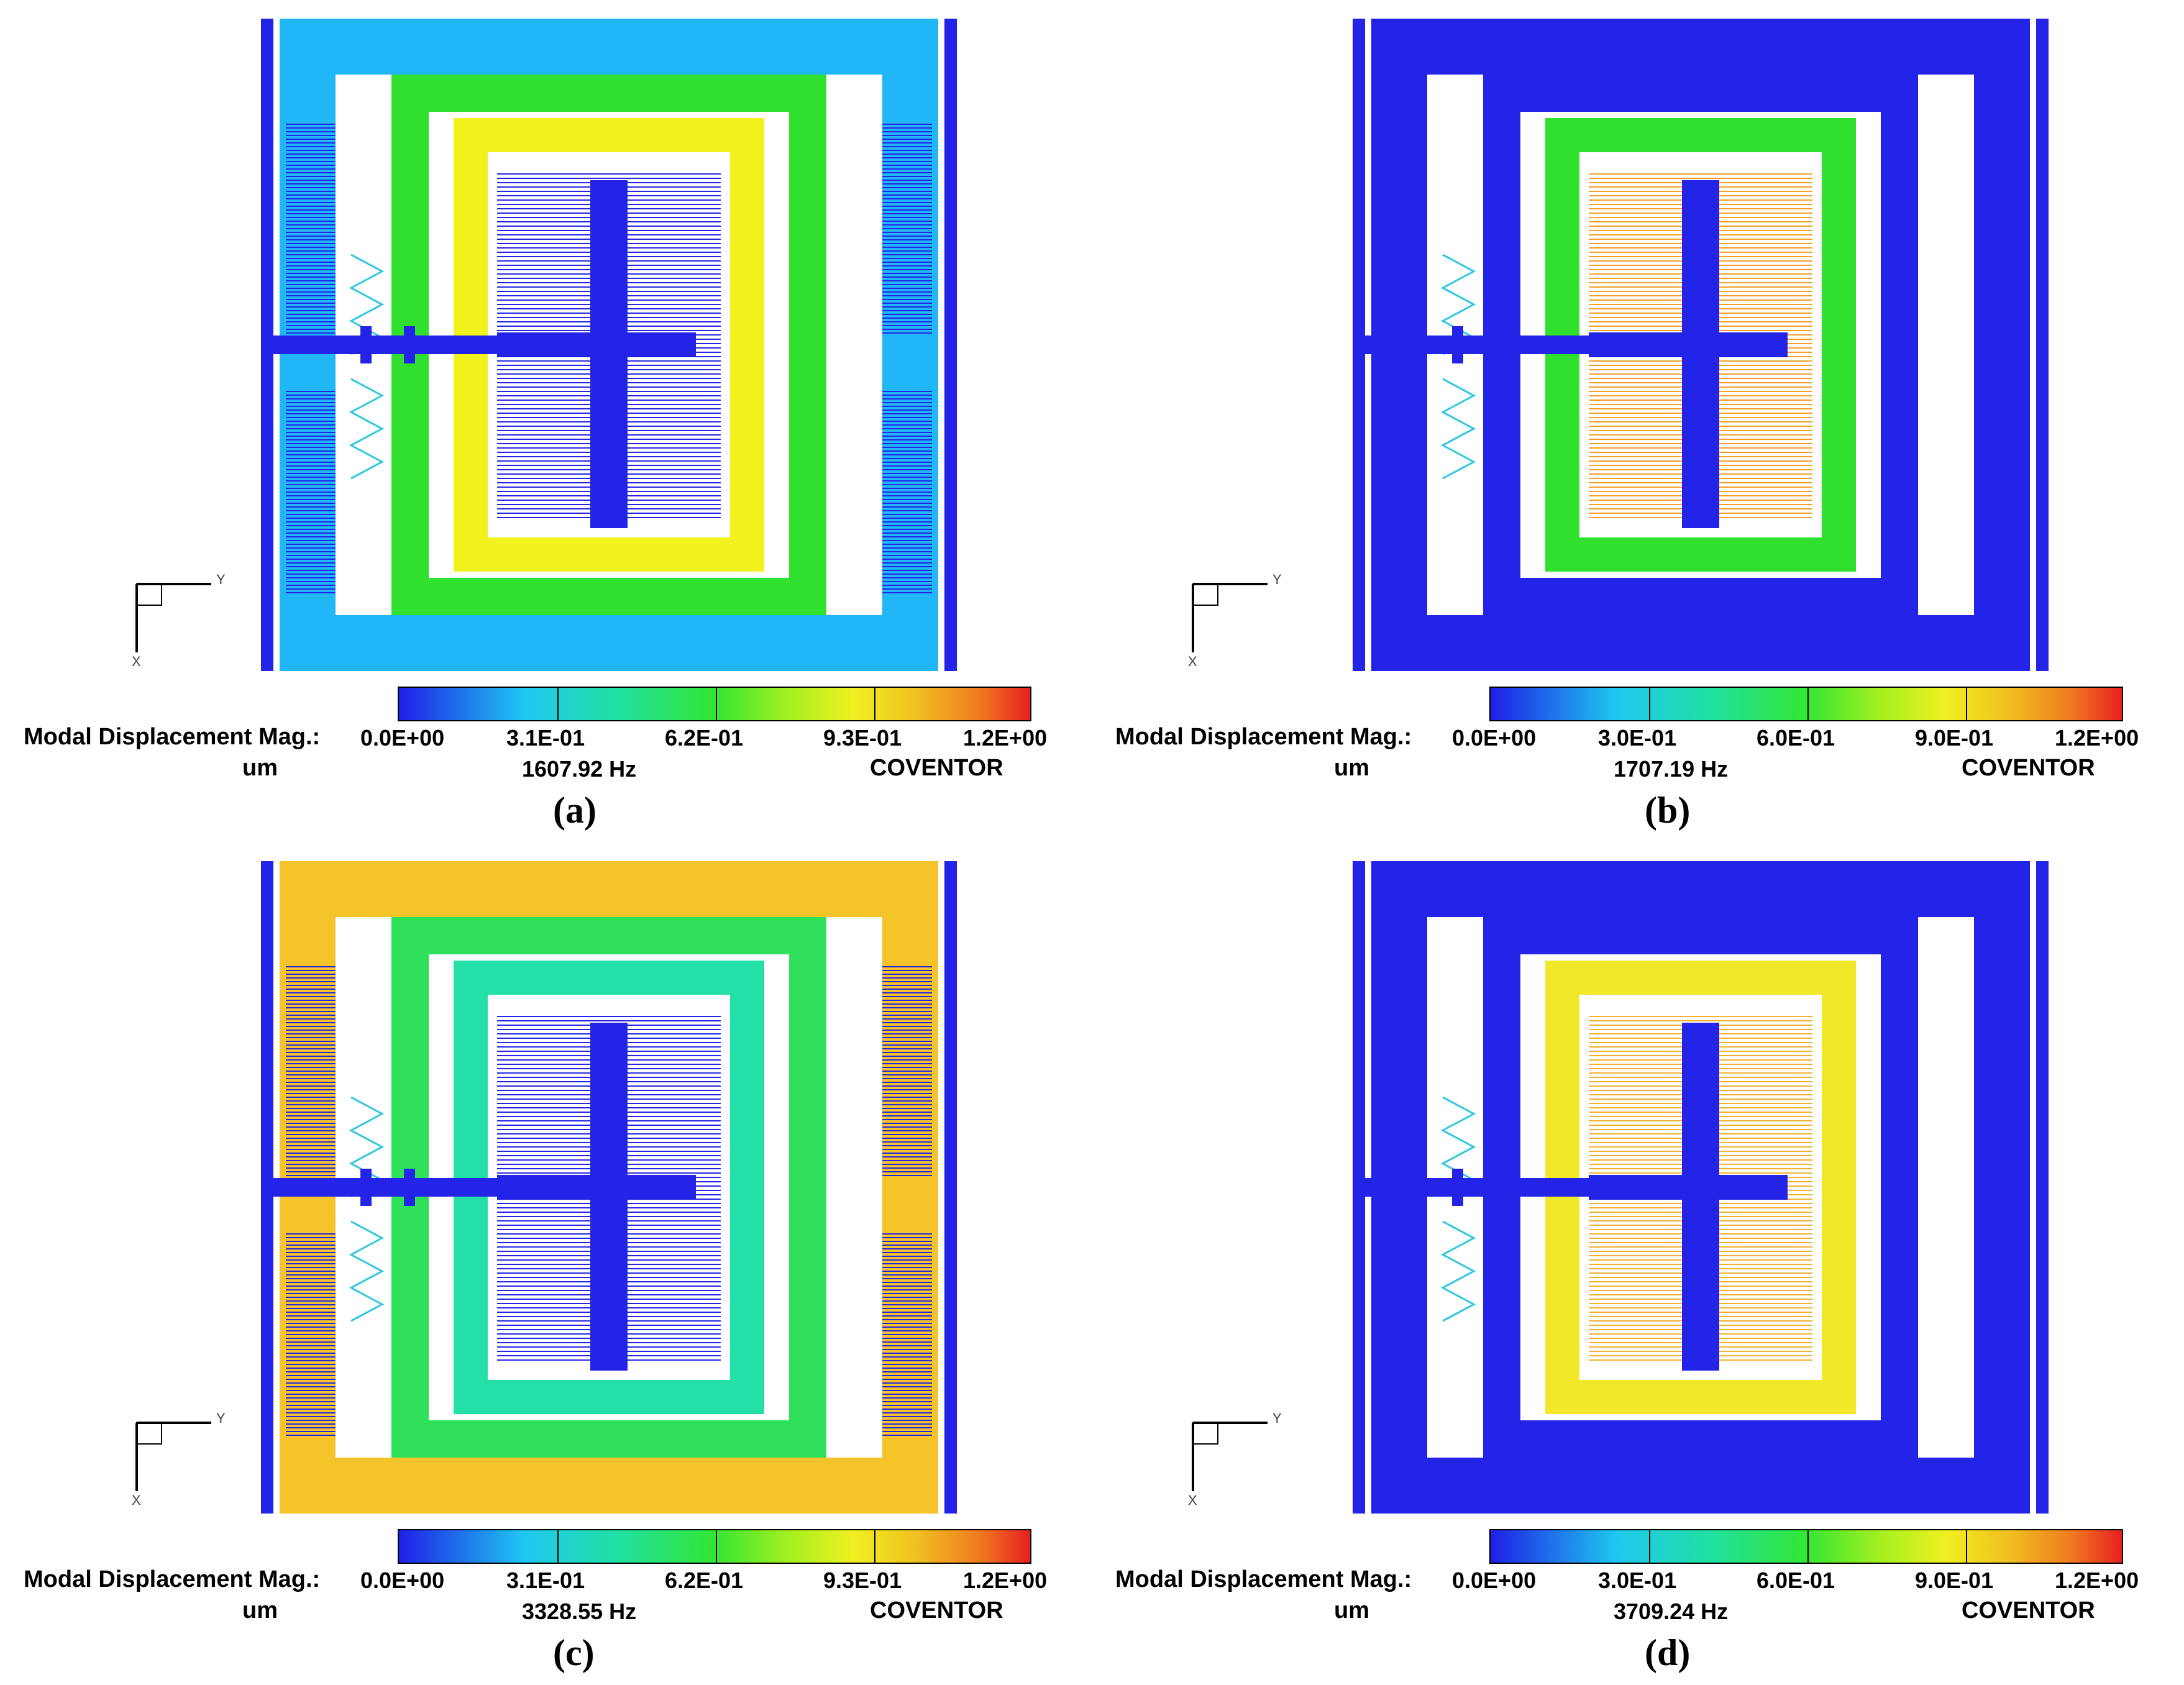 Image resolution: width=2184 pixels, height=1685 pixels. Describe the element at coordinates (574, 811) in the screenshot. I see `panel-label: (a)` at that location.